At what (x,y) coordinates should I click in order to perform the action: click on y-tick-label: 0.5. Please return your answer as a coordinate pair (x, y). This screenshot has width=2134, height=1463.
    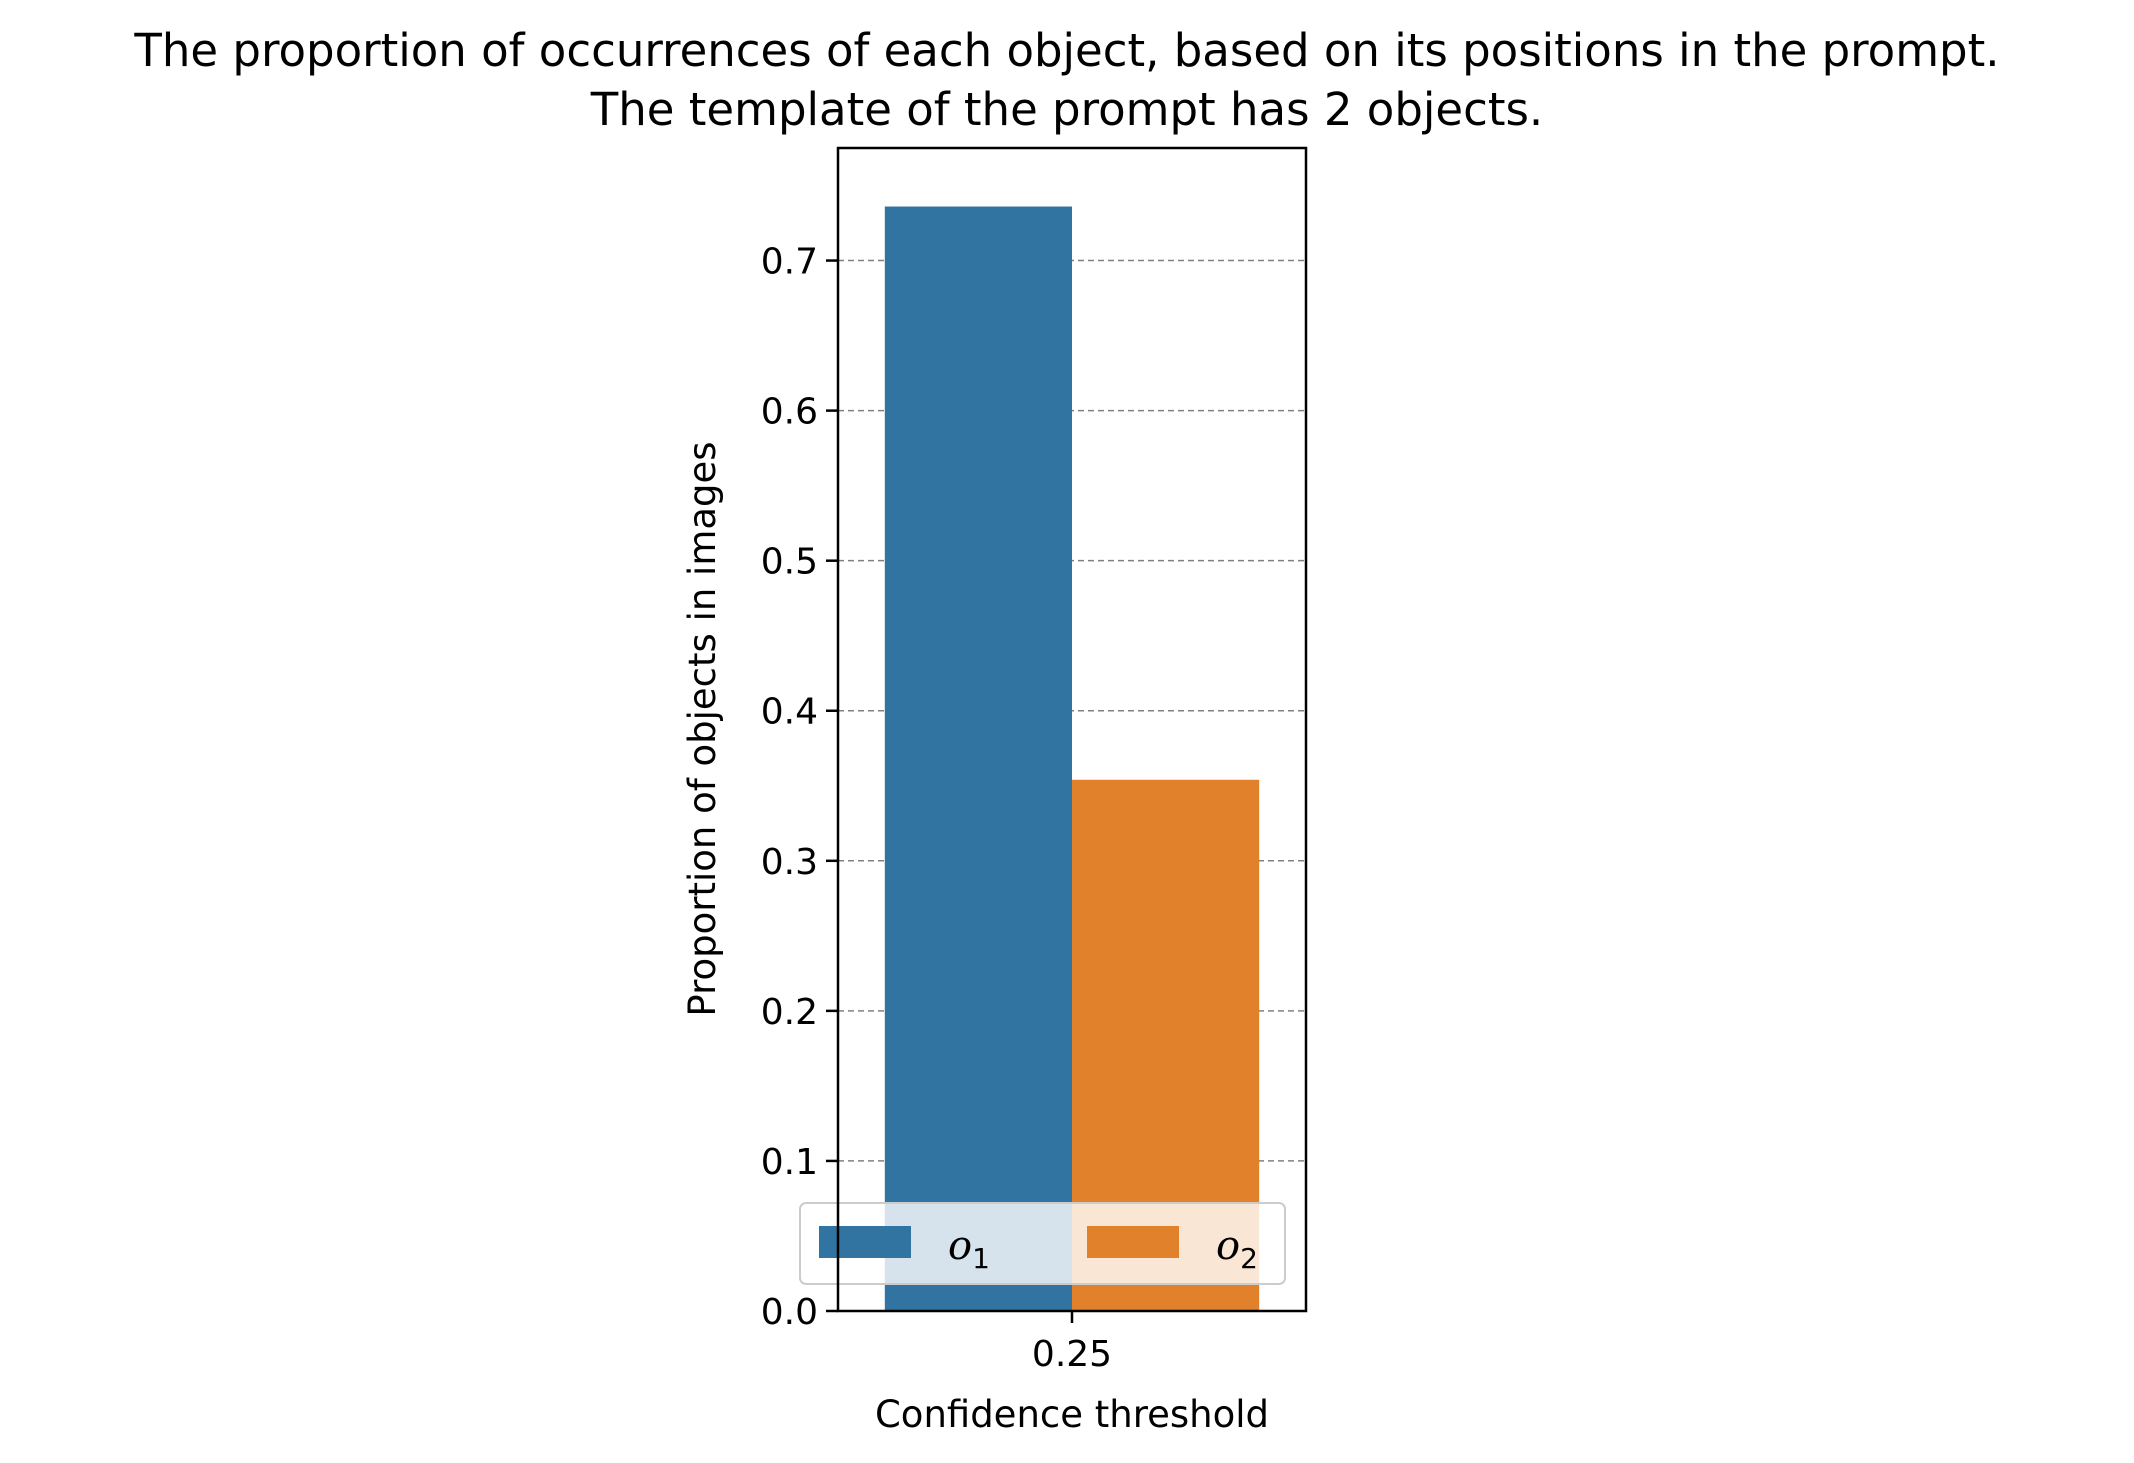
    Looking at the image, I should click on (789, 562).